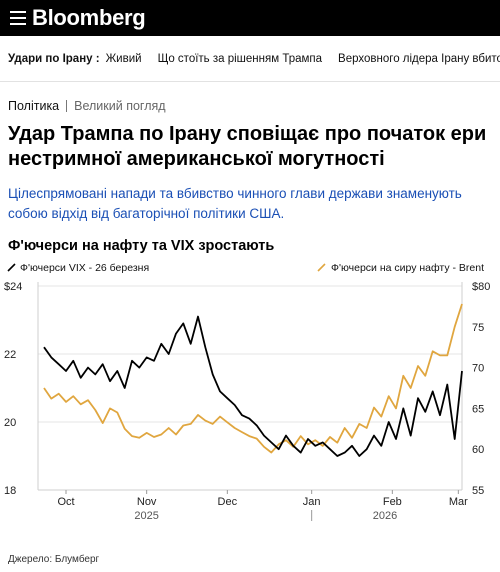 Image resolution: width=500 pixels, height=572 pixels. I want to click on legend-swatch-vix, so click(11, 267).